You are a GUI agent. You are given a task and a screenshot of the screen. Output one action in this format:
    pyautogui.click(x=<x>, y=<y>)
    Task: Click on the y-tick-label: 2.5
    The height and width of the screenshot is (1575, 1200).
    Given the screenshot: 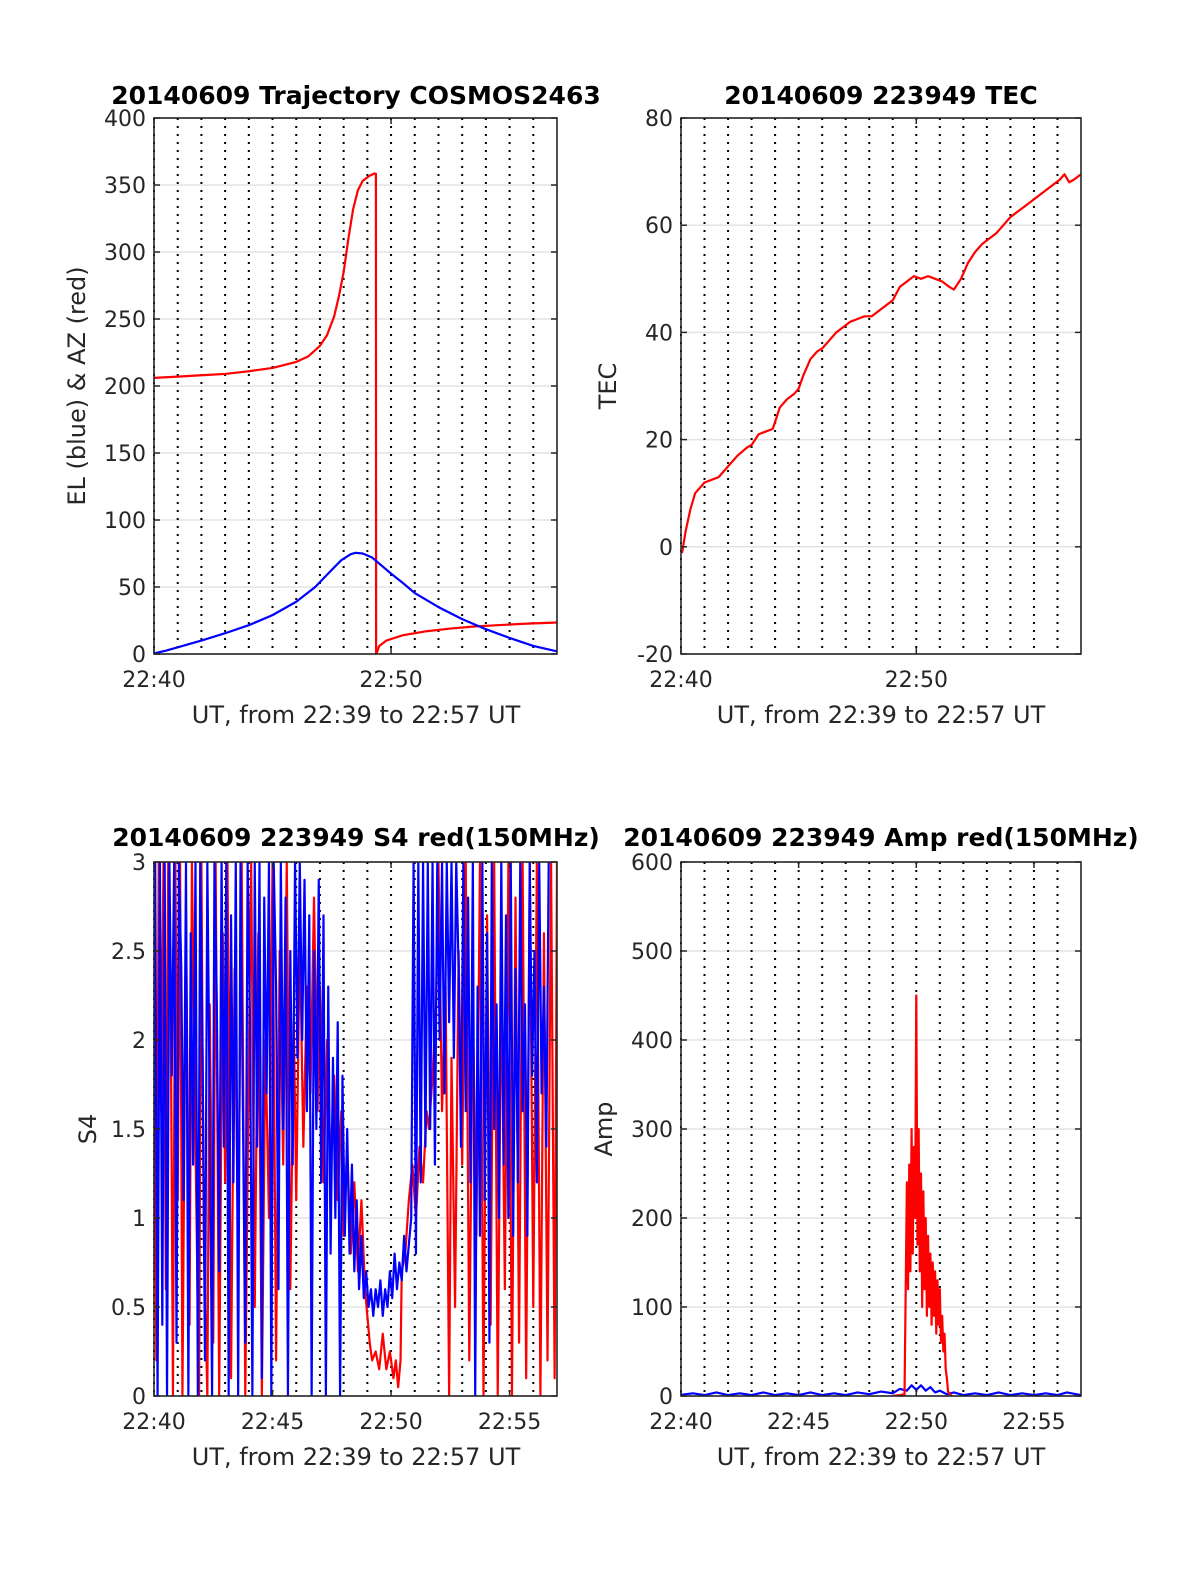 What is the action you would take?
    pyautogui.click(x=128, y=952)
    